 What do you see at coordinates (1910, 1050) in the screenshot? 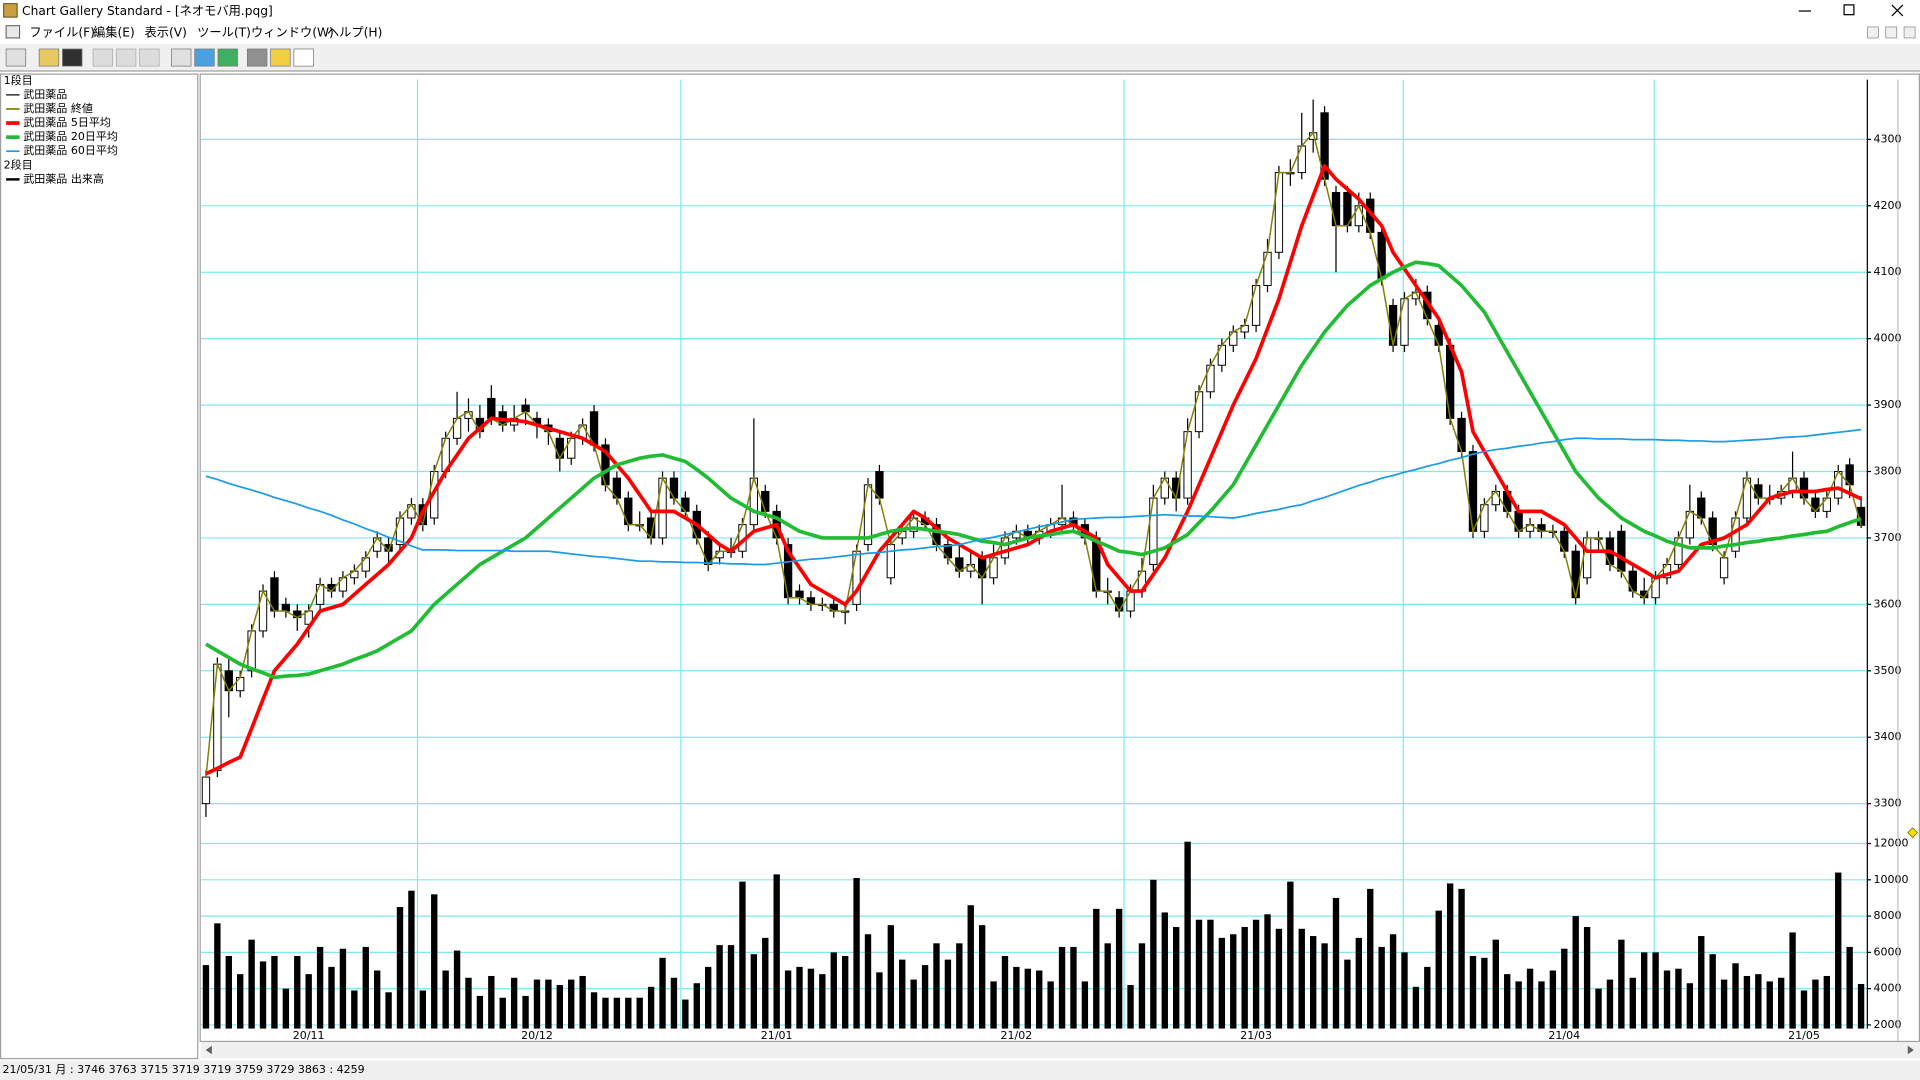
I see `scroll-right` at bounding box center [1910, 1050].